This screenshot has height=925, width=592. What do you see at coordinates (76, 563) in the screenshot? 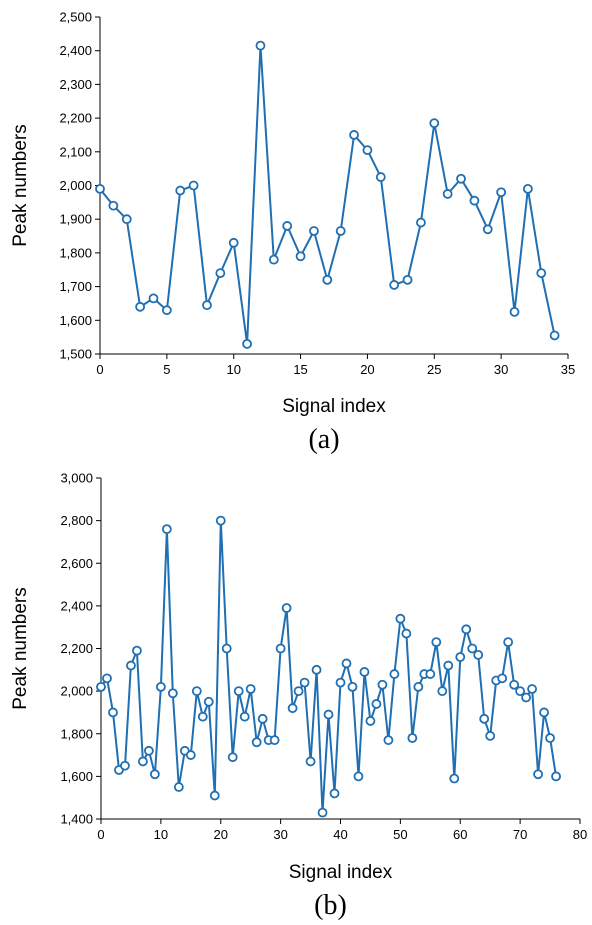
I see `chart-b-y-tick-label: 2,600` at bounding box center [76, 563].